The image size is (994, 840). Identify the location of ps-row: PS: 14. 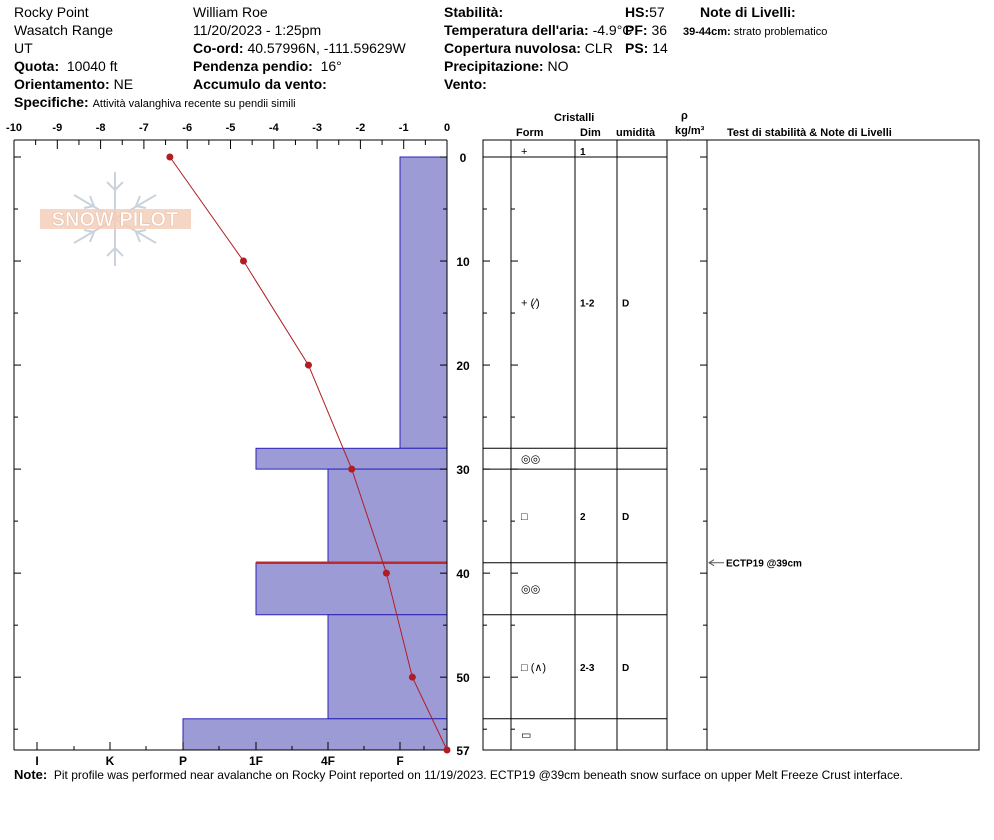
(646, 48).